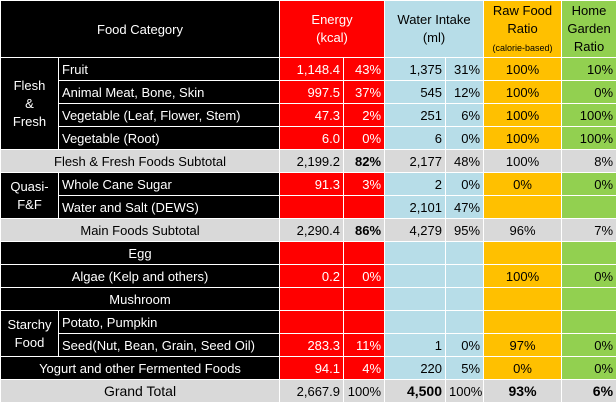  Describe the element at coordinates (169, 207) in the screenshot. I see `row-label: Water and Salt (DEWS)` at that location.